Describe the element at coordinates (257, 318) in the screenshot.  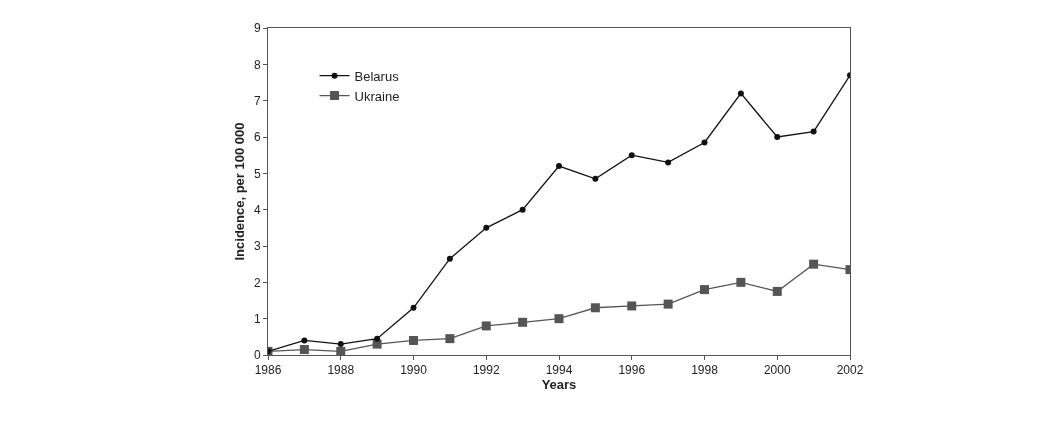
I see `y-tick-label: 1` at that location.